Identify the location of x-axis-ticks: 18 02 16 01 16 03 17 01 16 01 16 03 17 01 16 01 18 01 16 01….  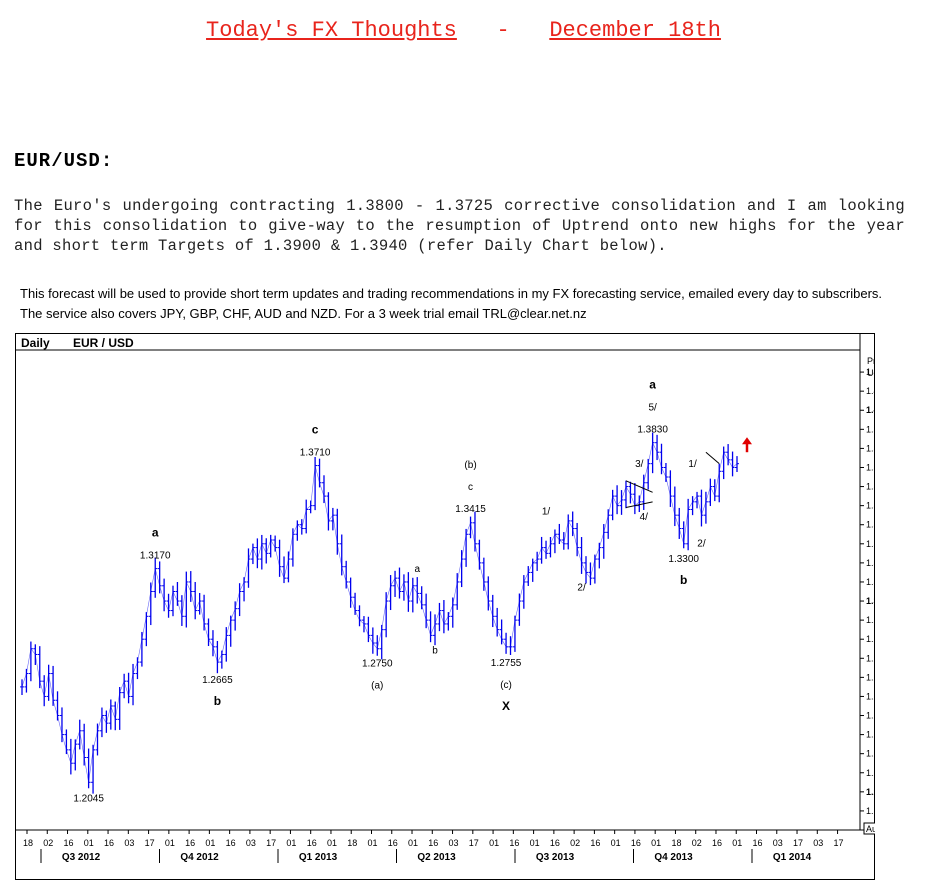
(433, 846).